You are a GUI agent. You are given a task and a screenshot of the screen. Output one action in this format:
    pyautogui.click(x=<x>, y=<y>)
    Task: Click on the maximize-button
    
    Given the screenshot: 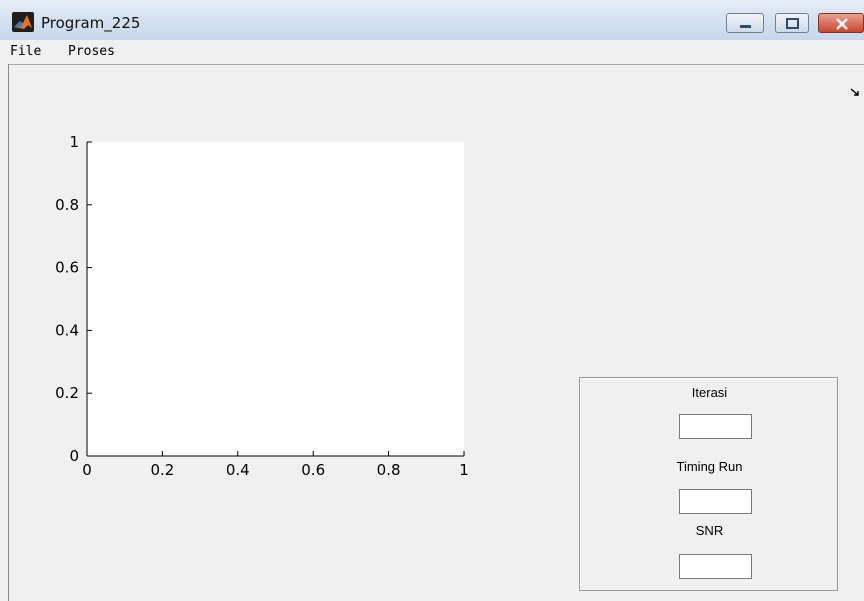 What is the action you would take?
    pyautogui.click(x=792, y=23)
    